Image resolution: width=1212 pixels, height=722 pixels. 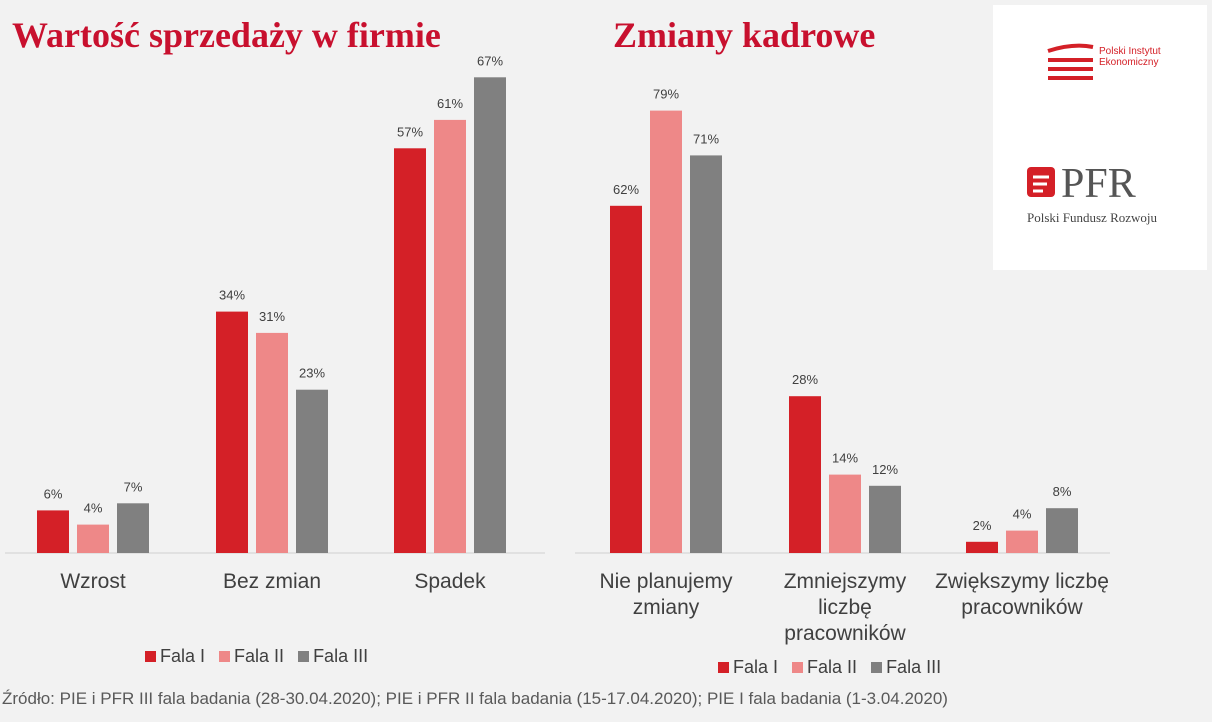 I want to click on logo-art, so click(x=1060, y=120).